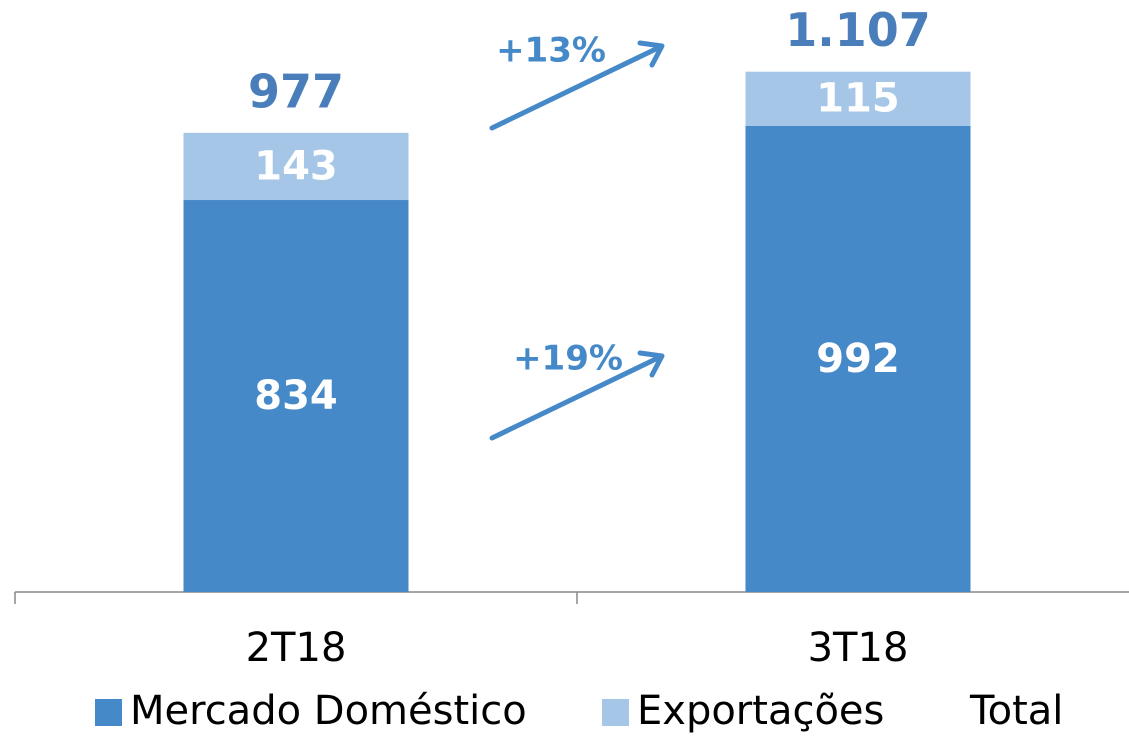 This screenshot has width=1129, height=737. What do you see at coordinates (760, 711) in the screenshot?
I see `legend-label: Exportações` at bounding box center [760, 711].